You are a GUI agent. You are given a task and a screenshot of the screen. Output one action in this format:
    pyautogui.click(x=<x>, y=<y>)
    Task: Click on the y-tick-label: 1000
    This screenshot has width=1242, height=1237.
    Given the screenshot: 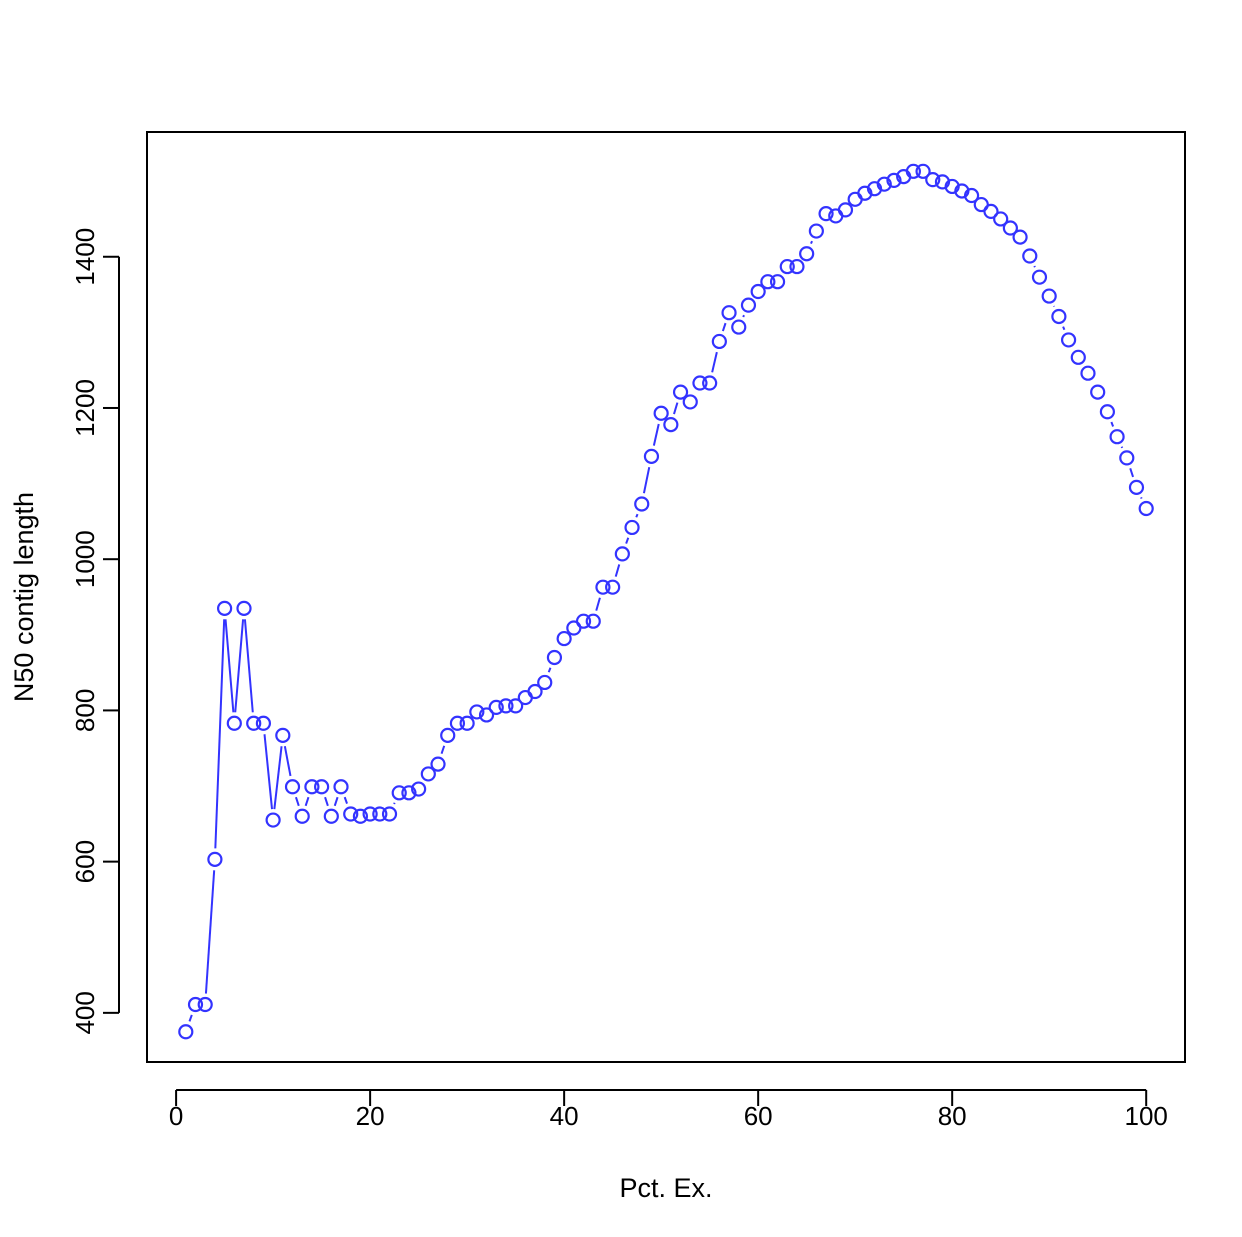 What is the action you would take?
    pyautogui.click(x=85, y=559)
    